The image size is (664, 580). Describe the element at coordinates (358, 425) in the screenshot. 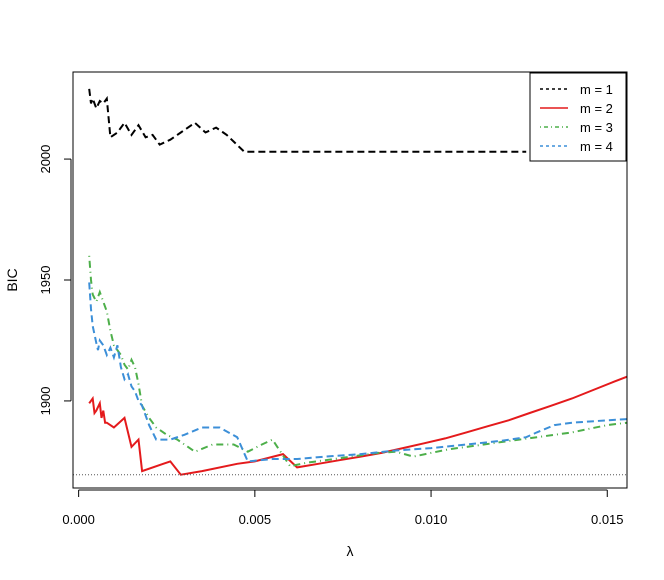

I see `series-line-m2` at that location.